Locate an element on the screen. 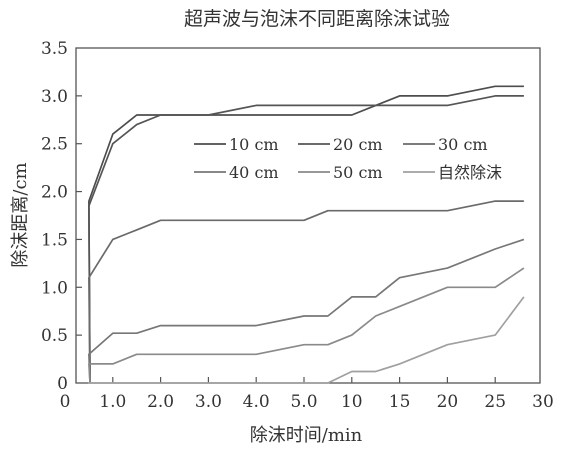 The height and width of the screenshot is (449, 564). legend-label: 30 cm is located at coordinates (463, 144).